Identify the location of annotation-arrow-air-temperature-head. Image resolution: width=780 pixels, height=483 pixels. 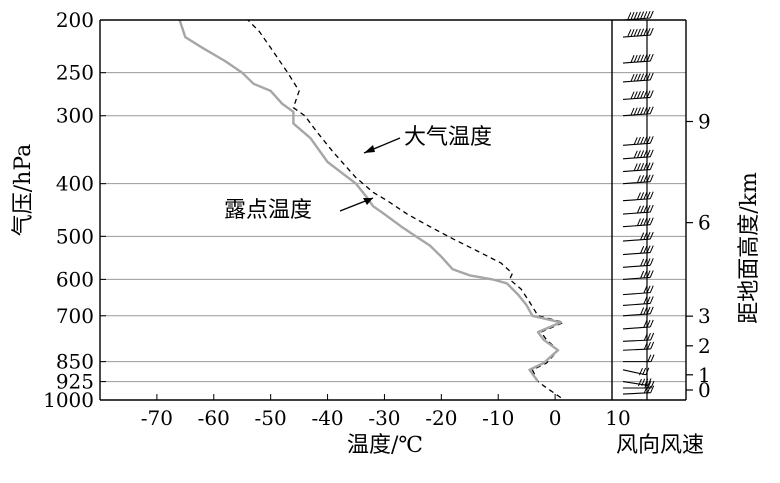
(369, 149).